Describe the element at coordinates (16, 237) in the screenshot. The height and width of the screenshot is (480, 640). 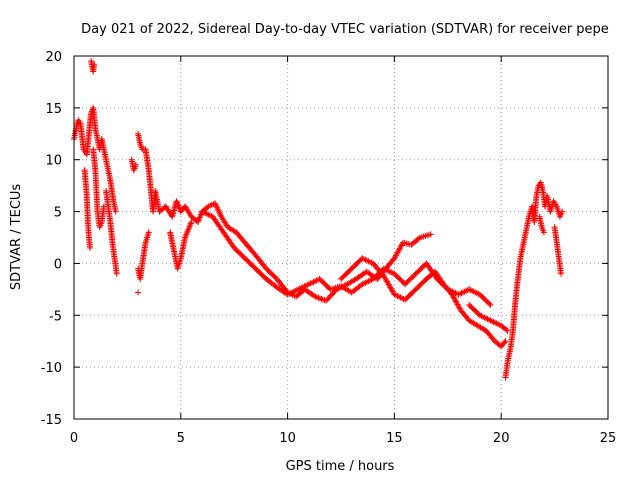
I see `y-axis-label: SDTVAR / TECUs` at that location.